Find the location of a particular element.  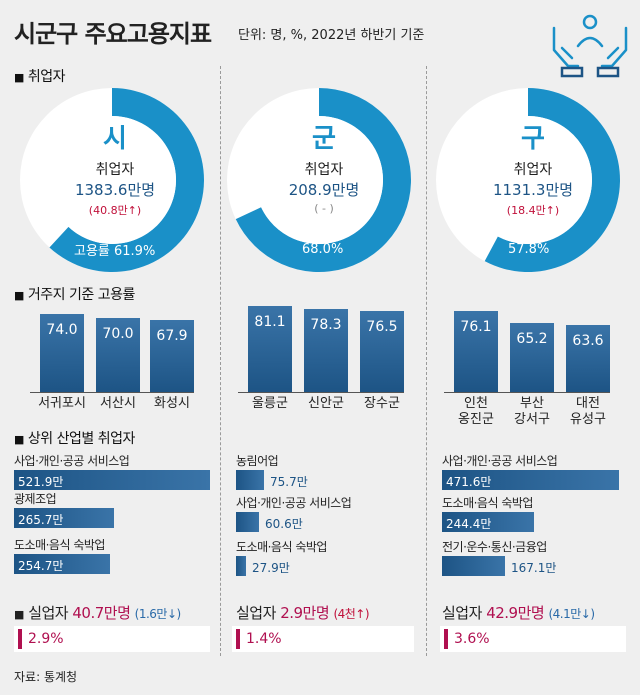

rate-bar-value: 76.5 is located at coordinates (382, 327).